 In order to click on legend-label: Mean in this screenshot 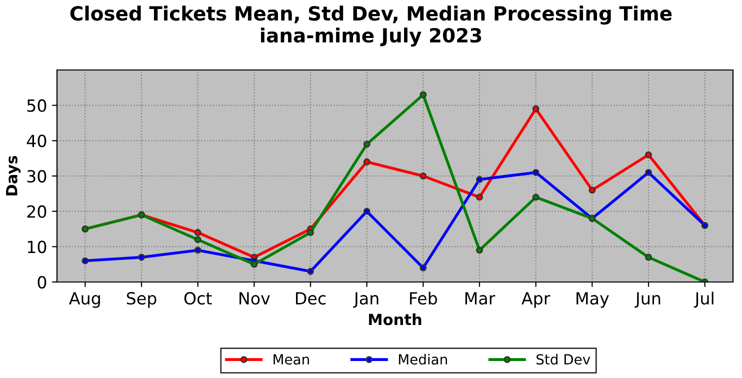, I will do `click(291, 359)`.